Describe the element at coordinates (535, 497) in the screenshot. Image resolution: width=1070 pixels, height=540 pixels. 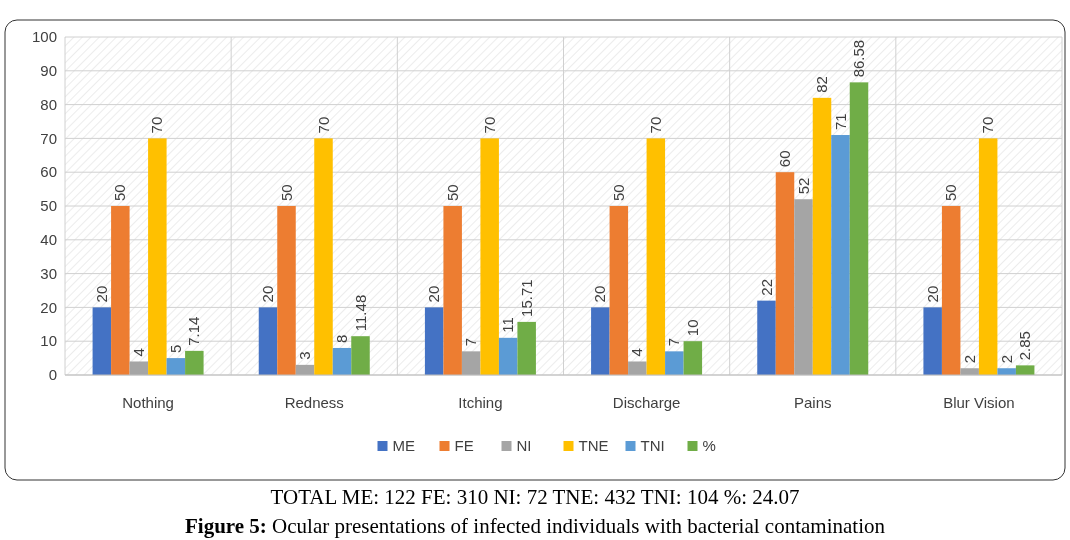
I see `text: TOTAL ME: 122 FE: 310 NI: 72 TNE: 432 TNI: 104 %: 24.07` at that location.